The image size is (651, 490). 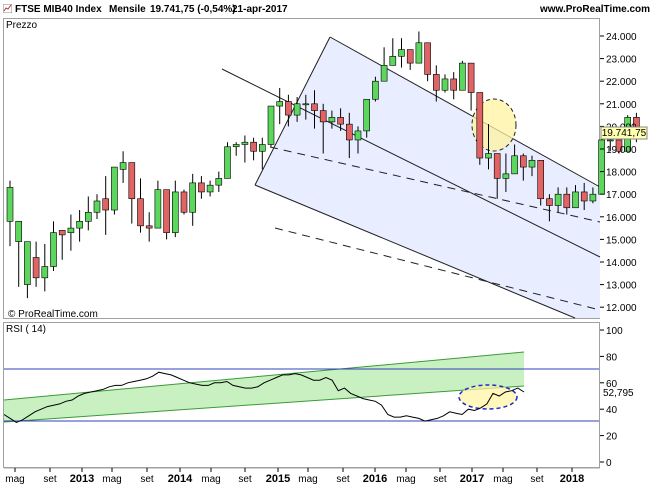 I want to click on watermark: © ProRealTime.com, so click(x=53, y=314).